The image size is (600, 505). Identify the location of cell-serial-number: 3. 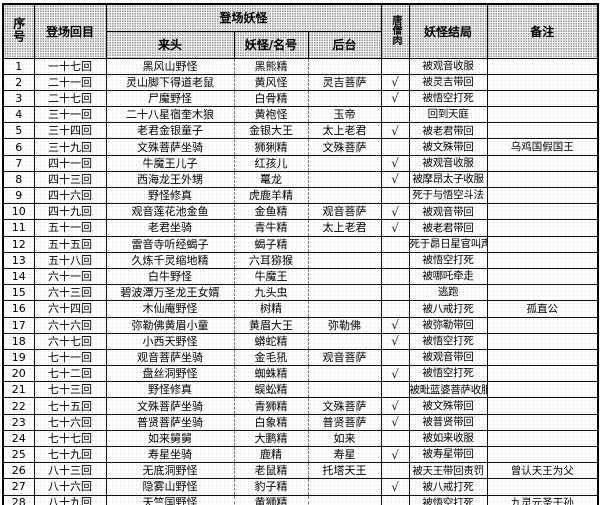
(18, 98).